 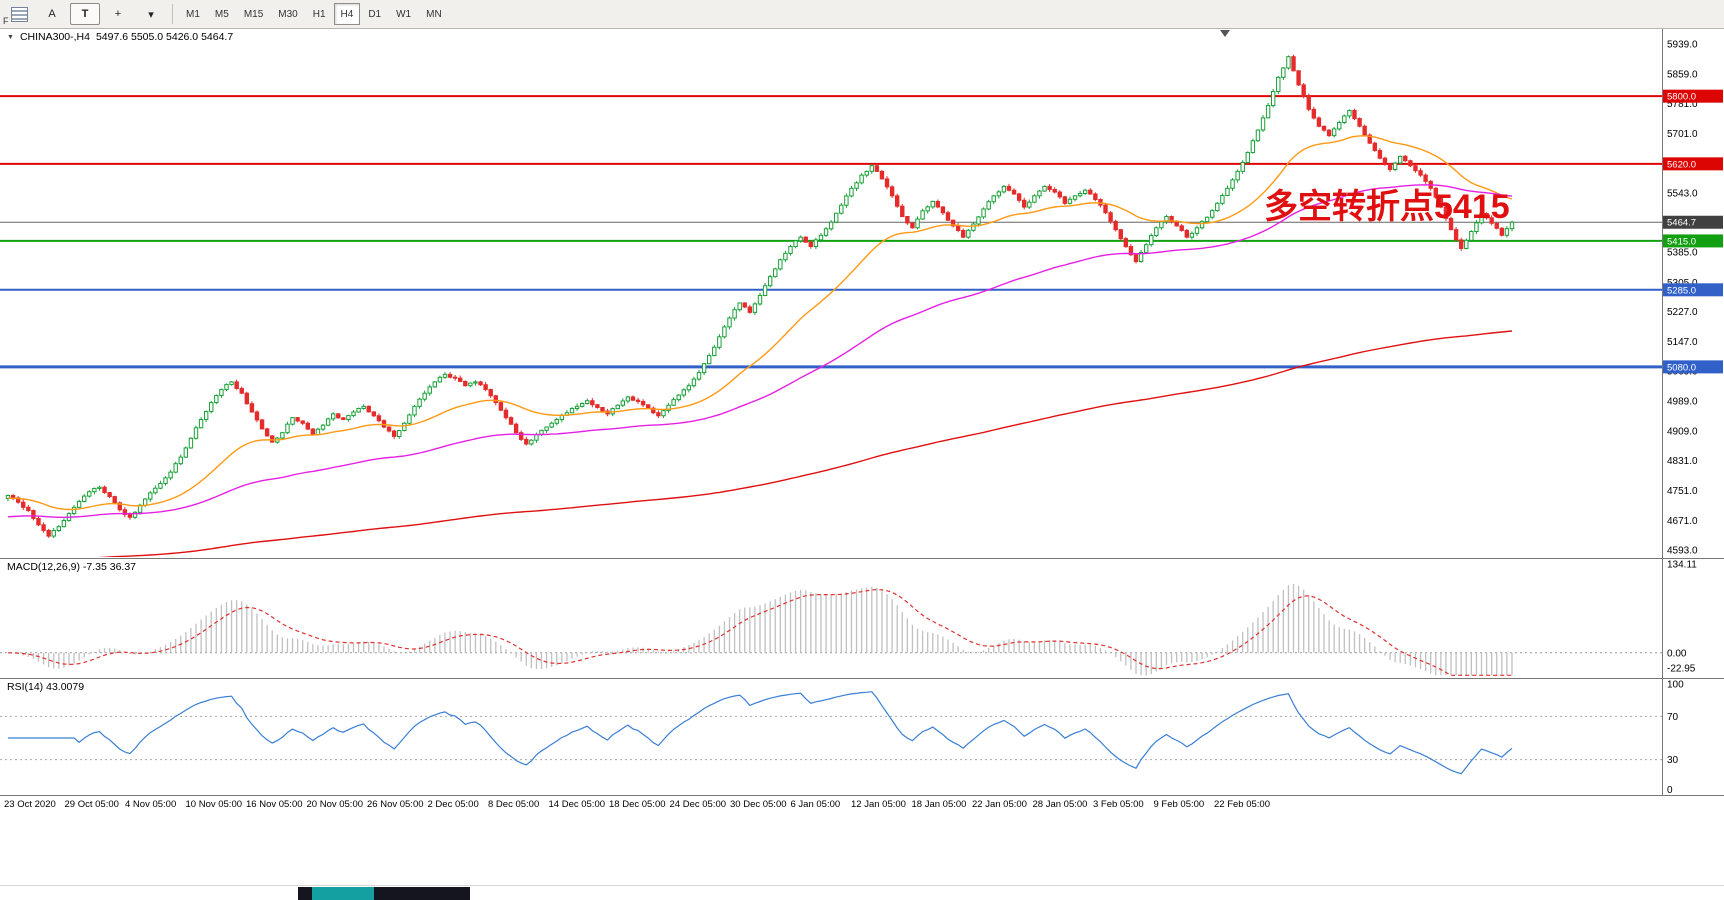 I want to click on svg-text: 134.11, so click(x=1682, y=564).